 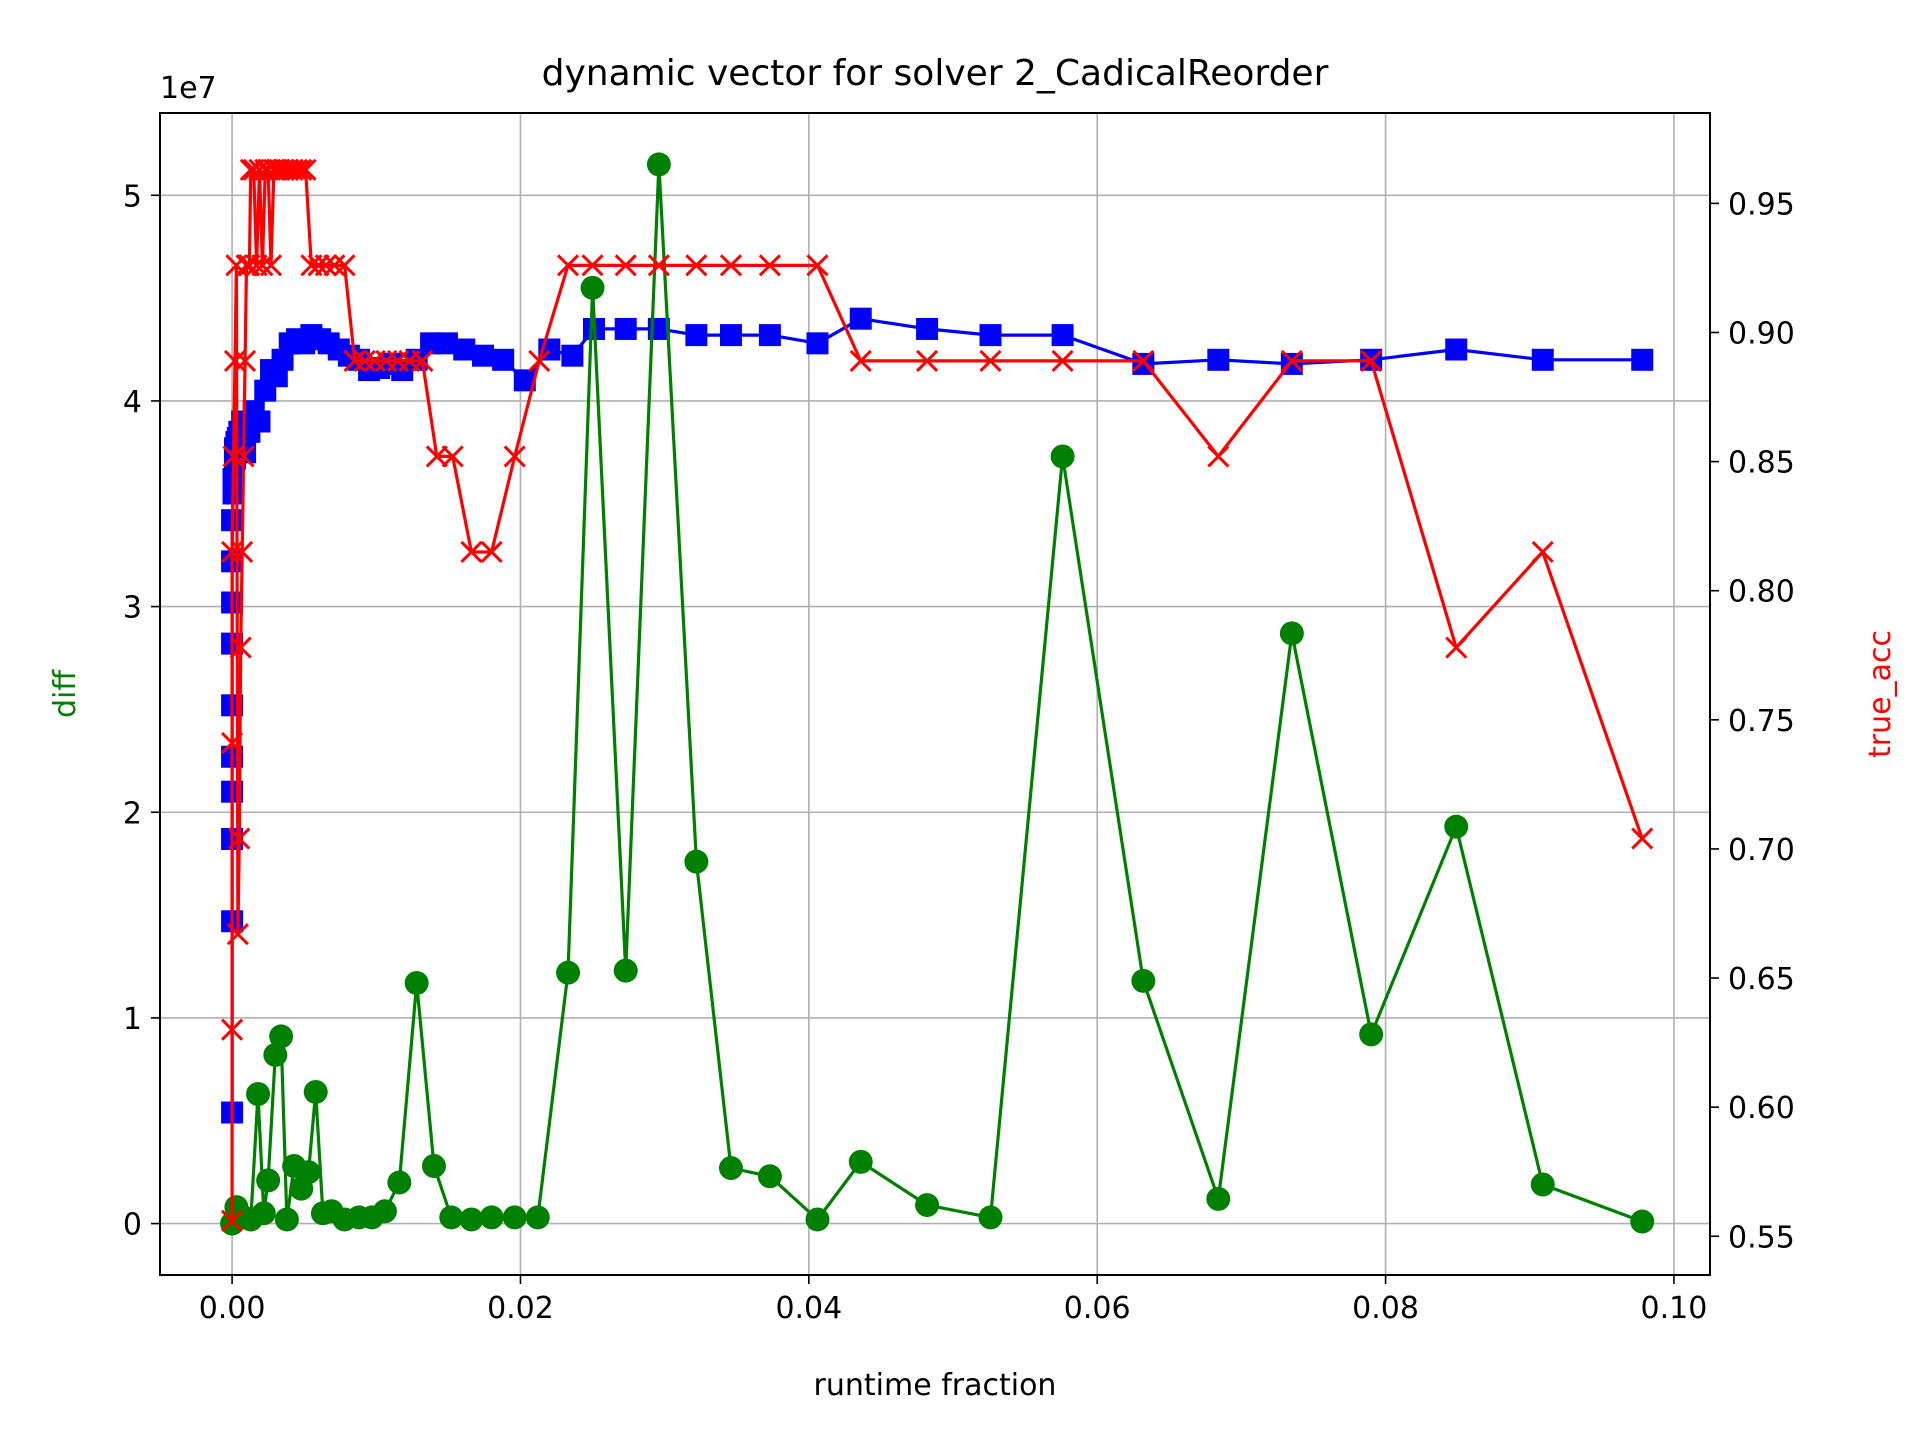 What do you see at coordinates (132, 813) in the screenshot?
I see `y-left-tick-label-2: 2` at bounding box center [132, 813].